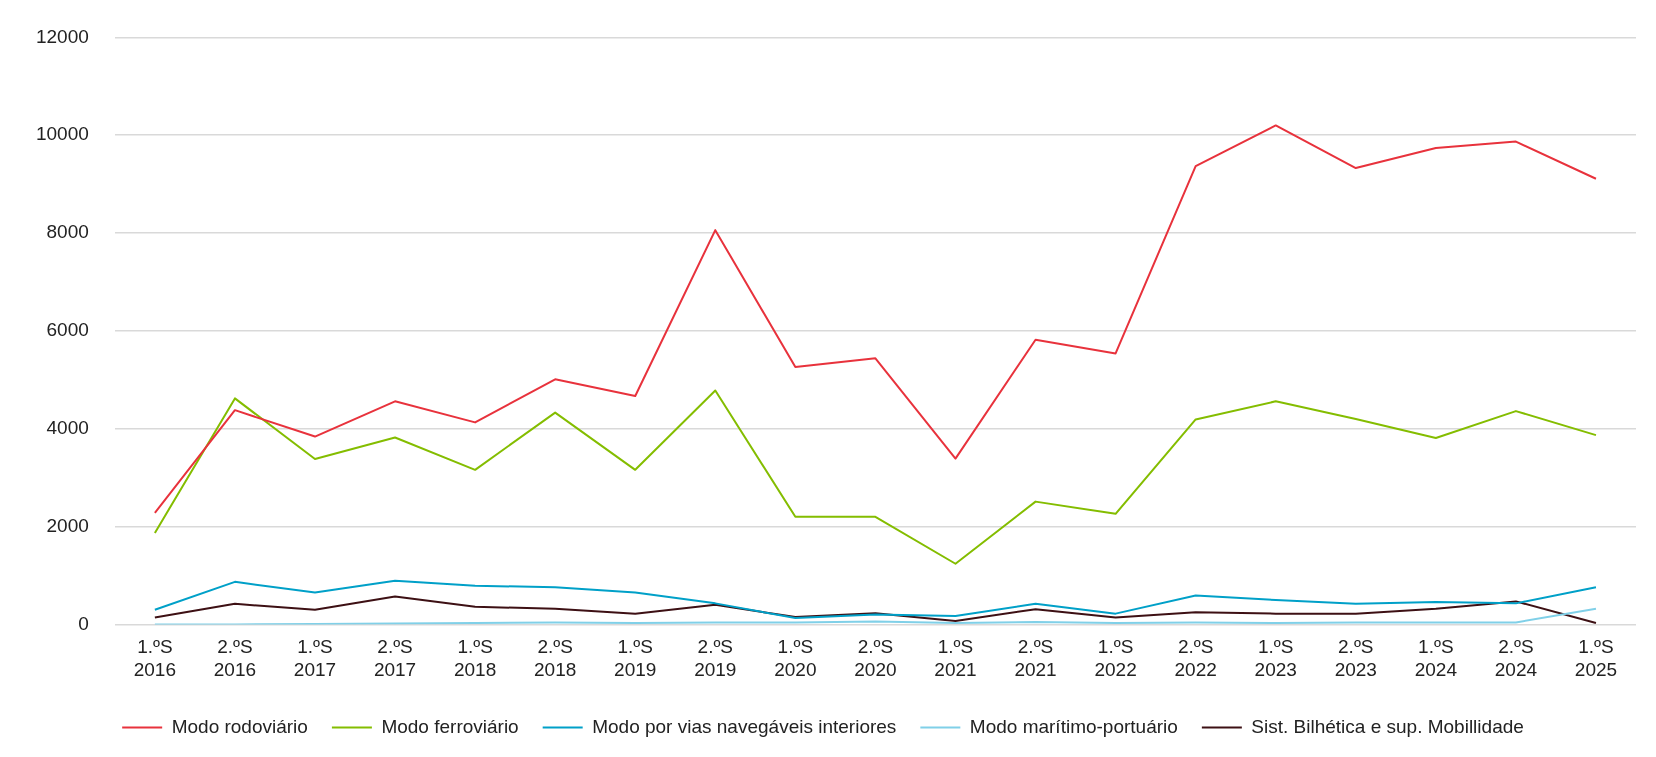 The height and width of the screenshot is (757, 1656). What do you see at coordinates (155, 658) in the screenshot?
I see `x-tick-label: 1.ºS 2016` at bounding box center [155, 658].